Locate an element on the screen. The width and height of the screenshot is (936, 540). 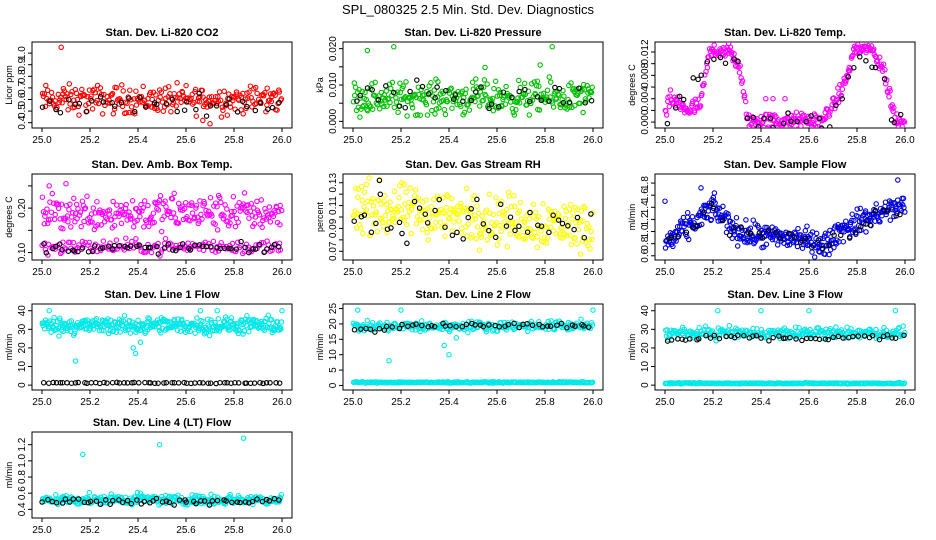
series-all is located at coordinates (785, 85).